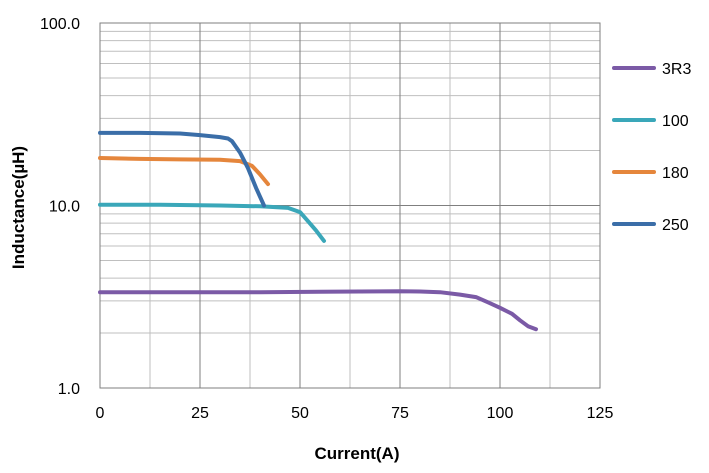  What do you see at coordinates (60, 24) in the screenshot?
I see `y-tick-label: 100.0` at bounding box center [60, 24].